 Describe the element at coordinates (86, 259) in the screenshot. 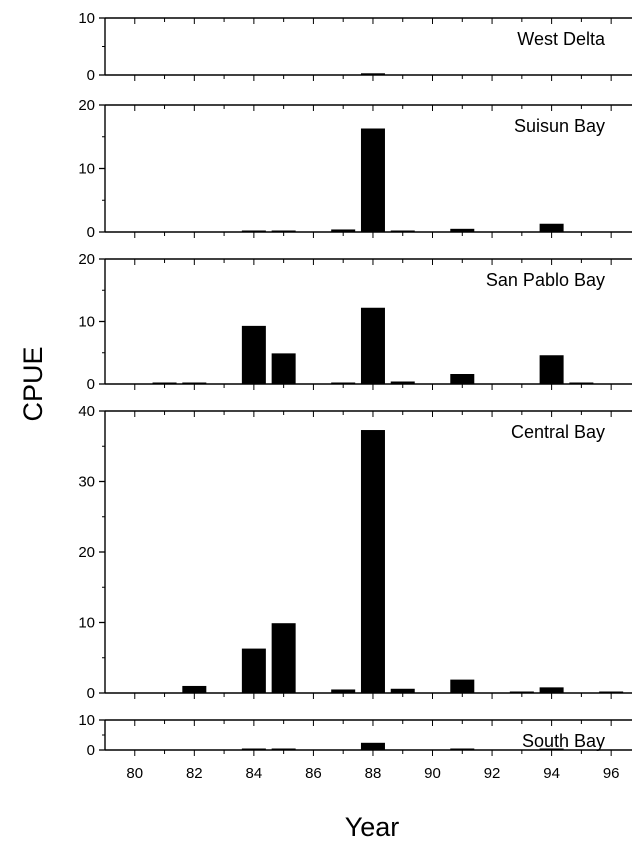

I see `san-pablo-bay-y-tick-label: 20` at that location.